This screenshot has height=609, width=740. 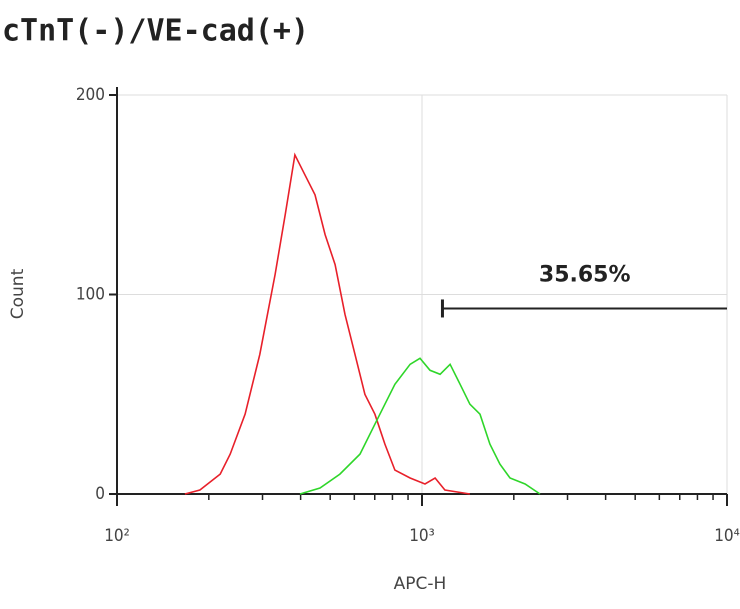 What do you see at coordinates (585, 274) in the screenshot?
I see `gate-label: 35.65%` at bounding box center [585, 274].